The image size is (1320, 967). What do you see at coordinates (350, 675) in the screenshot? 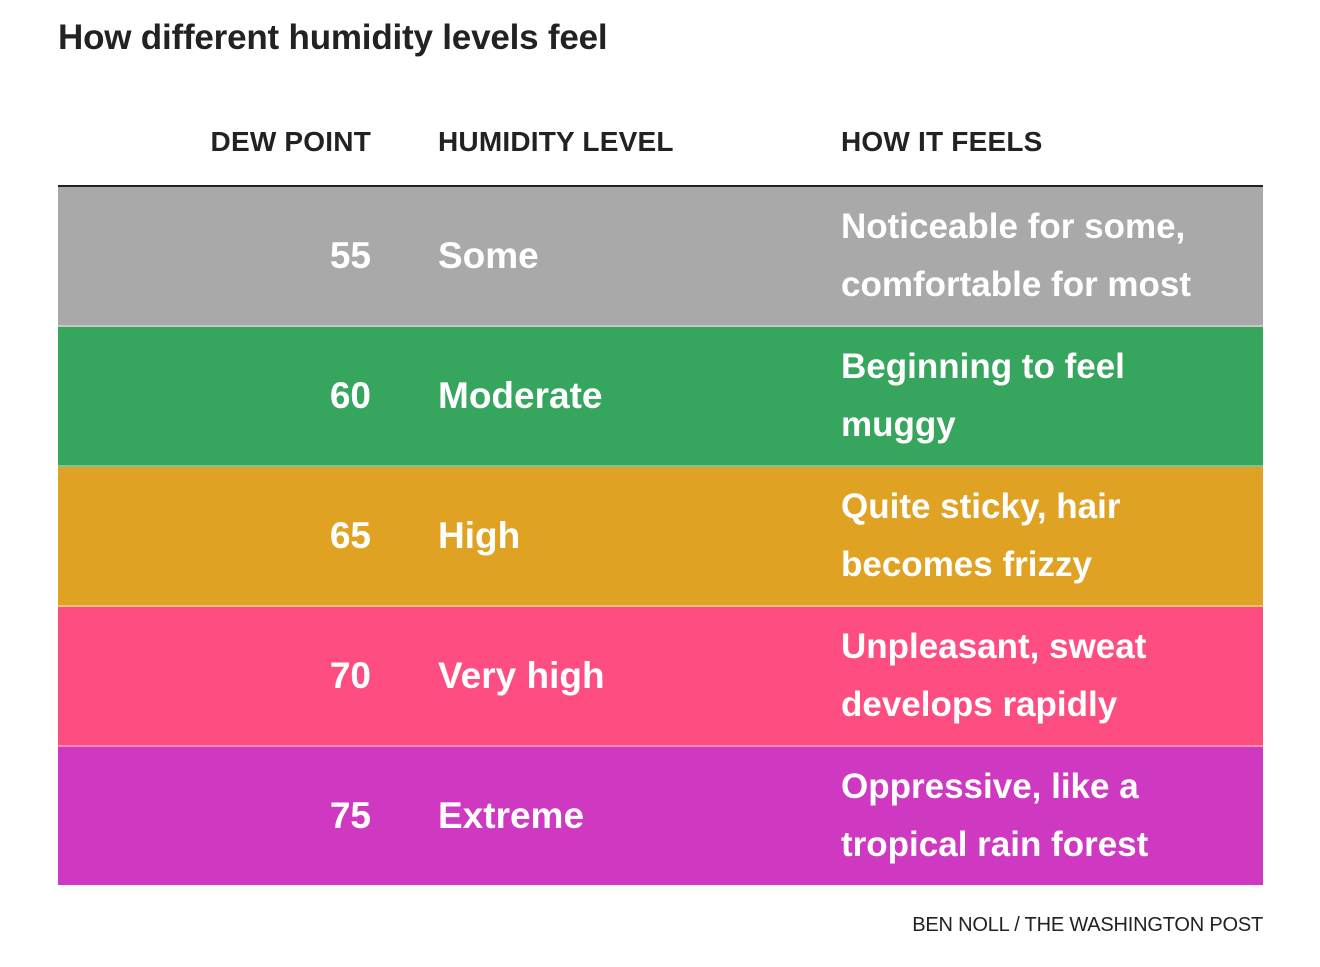
I see `dew-point-value: 70` at bounding box center [350, 675].